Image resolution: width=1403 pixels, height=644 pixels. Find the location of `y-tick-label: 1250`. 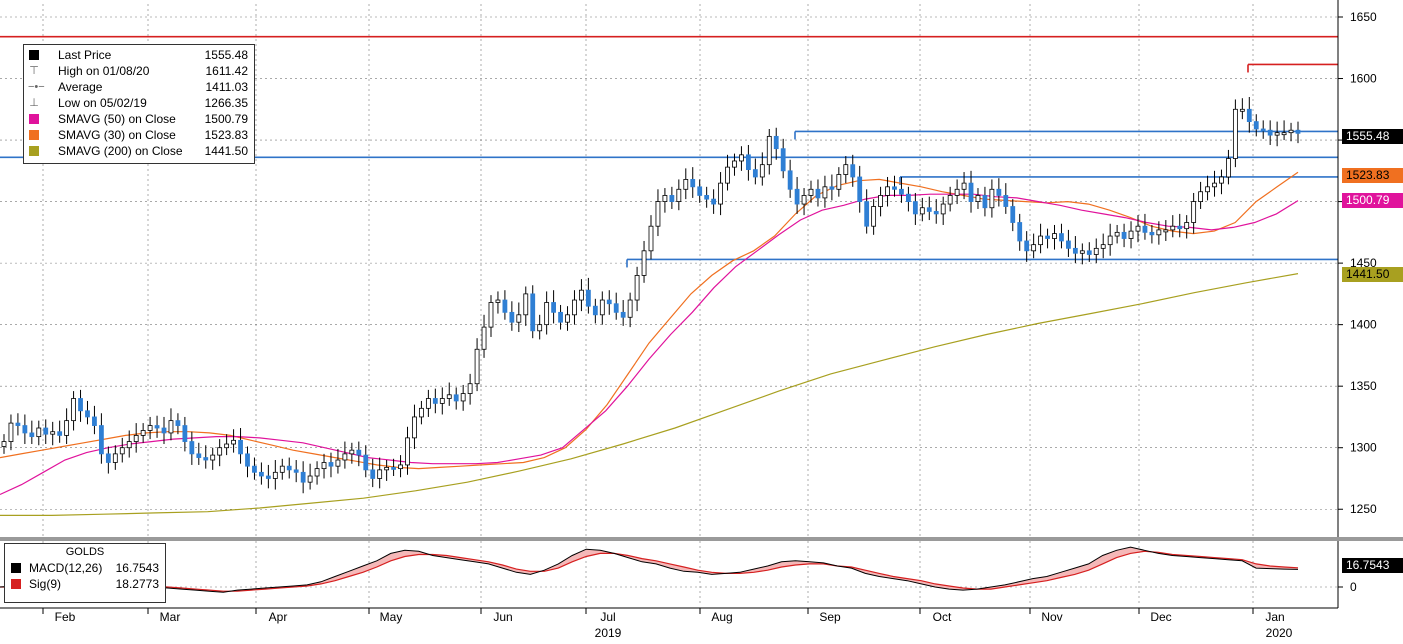

y-tick-label: 1250 is located at coordinates (1363, 509).